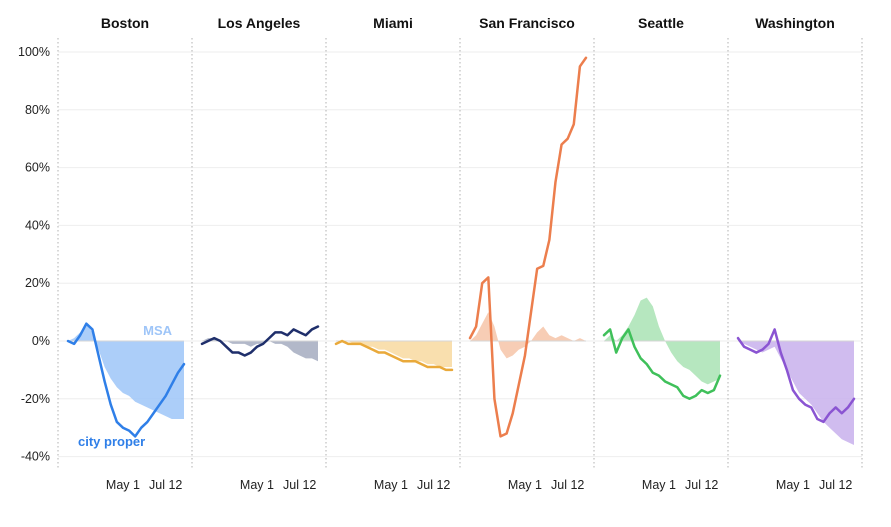  What do you see at coordinates (35, 399) in the screenshot?
I see `y-tick-label: -20%` at bounding box center [35, 399].